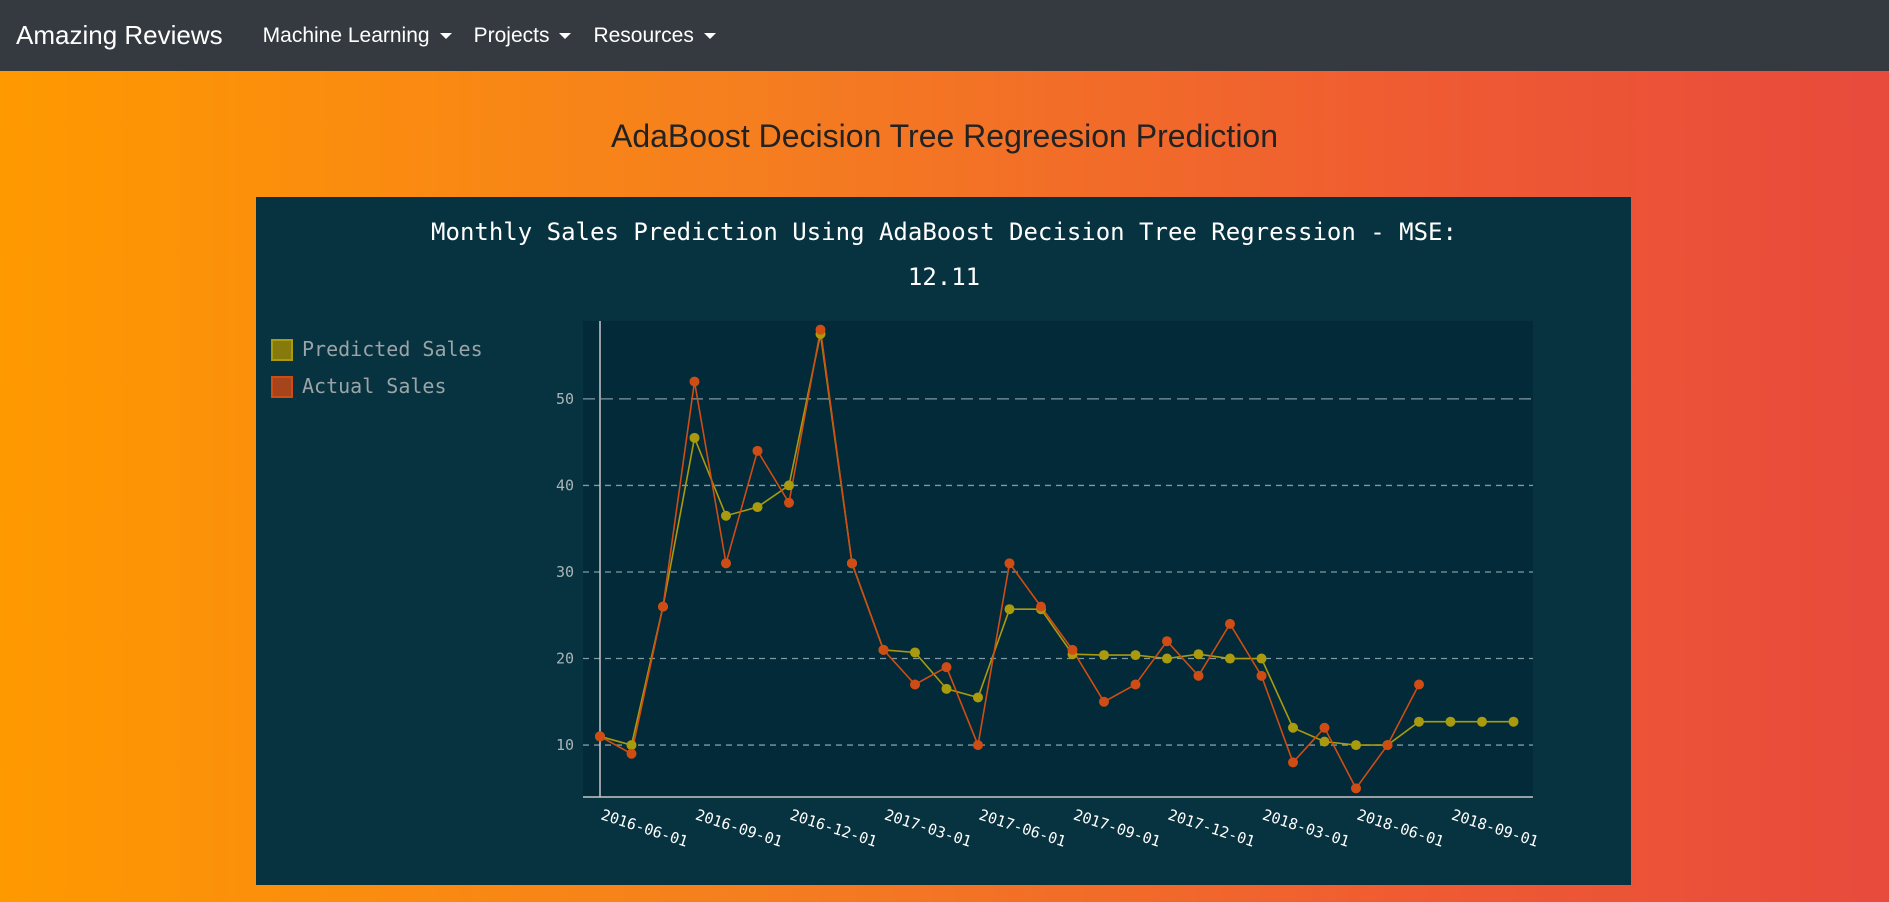 Image resolution: width=1889 pixels, height=902 pixels. I want to click on legend: Predicted Sales Actual Sales, so click(377, 367).